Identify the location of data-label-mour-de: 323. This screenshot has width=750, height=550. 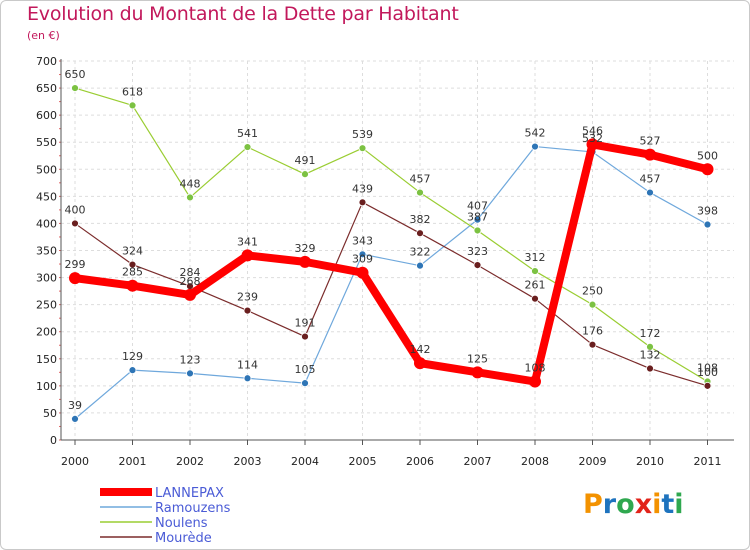
(477, 251).